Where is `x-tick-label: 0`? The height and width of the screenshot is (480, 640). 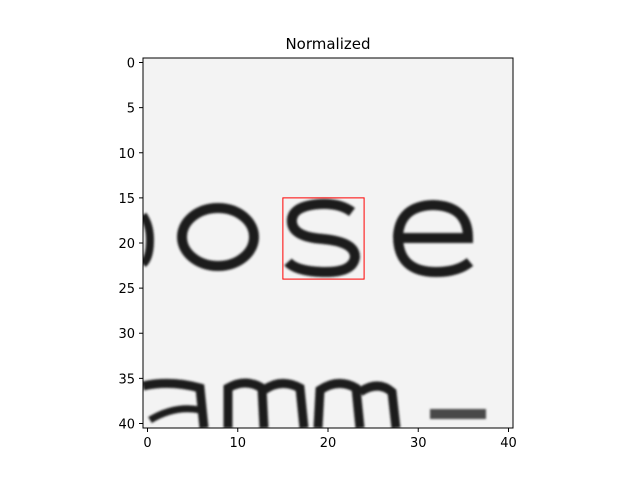 x-tick-label: 0 is located at coordinates (147, 443).